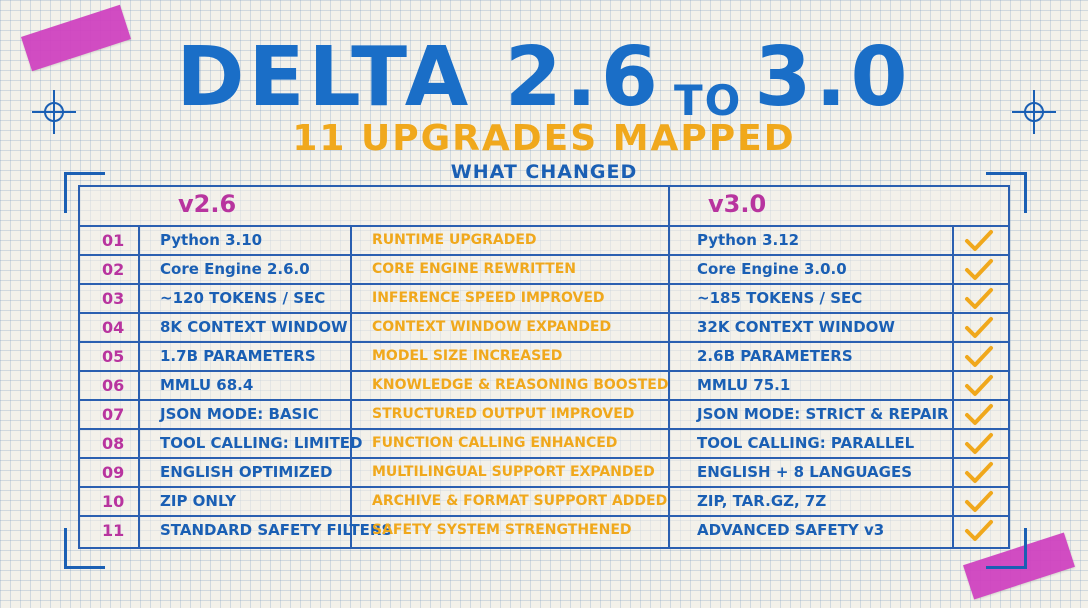 This screenshot has height=608, width=1088. I want to click on crosshair-right-icon, so click(1034, 112).